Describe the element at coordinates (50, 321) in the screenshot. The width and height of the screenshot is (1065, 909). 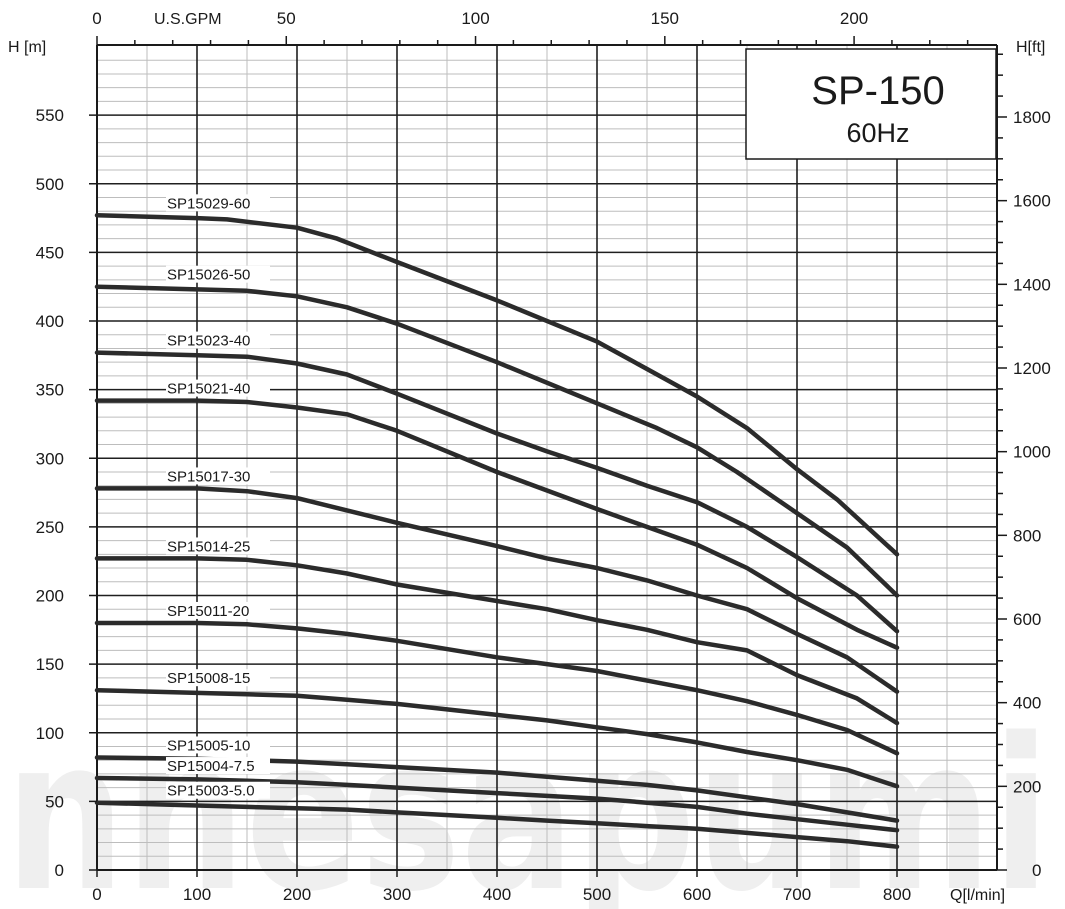
I see `y-tick-label: 400` at that location.